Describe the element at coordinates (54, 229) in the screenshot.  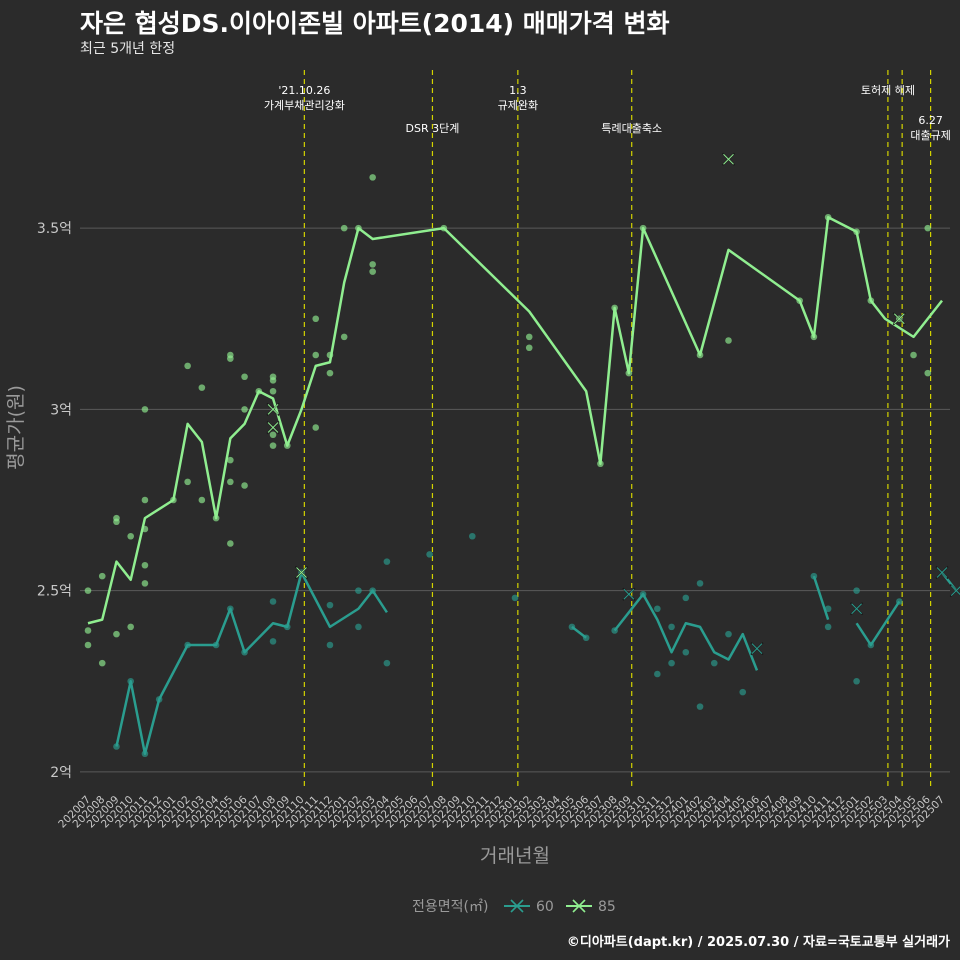
I see `y-tick-label: 3.5억` at that location.